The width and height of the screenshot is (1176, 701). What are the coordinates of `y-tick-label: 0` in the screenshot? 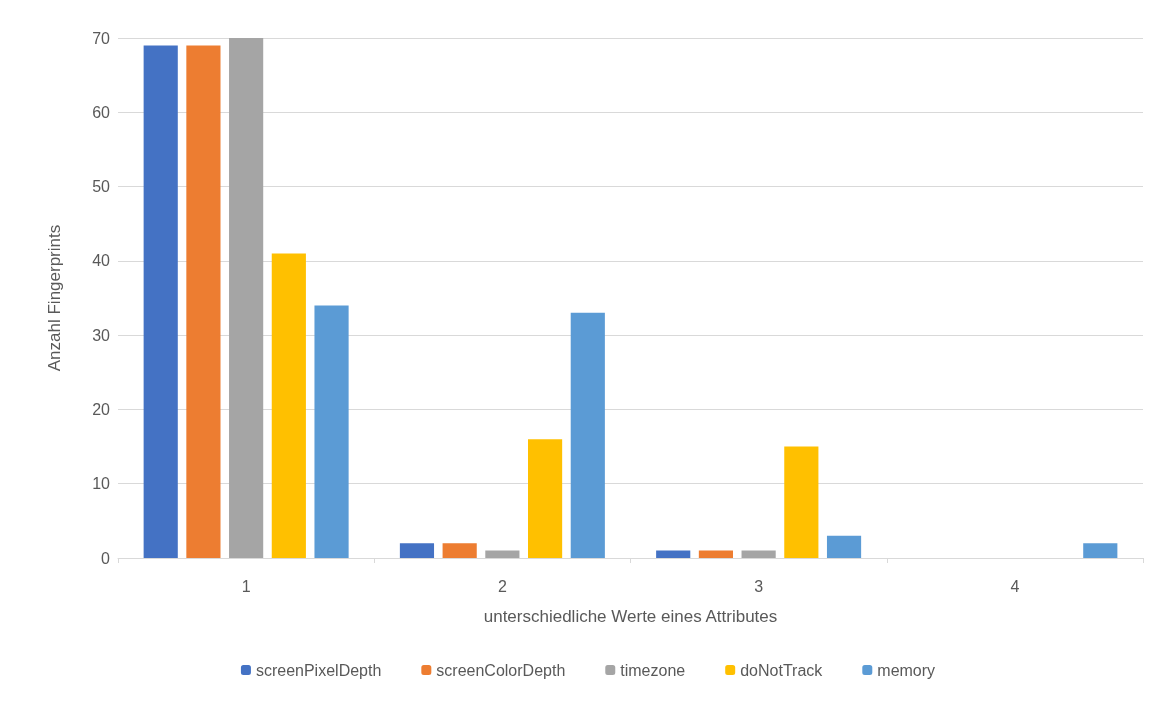 It's located at (106, 558).